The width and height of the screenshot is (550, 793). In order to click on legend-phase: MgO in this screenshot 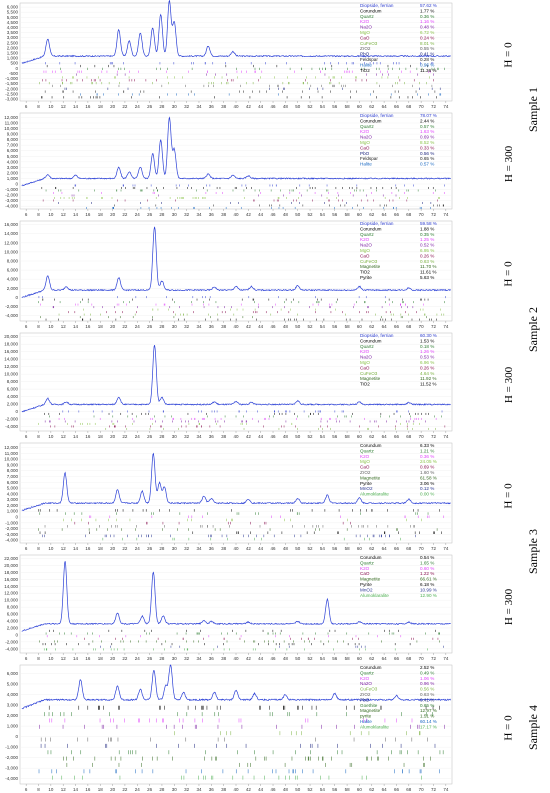, I will do `click(365, 32)`.